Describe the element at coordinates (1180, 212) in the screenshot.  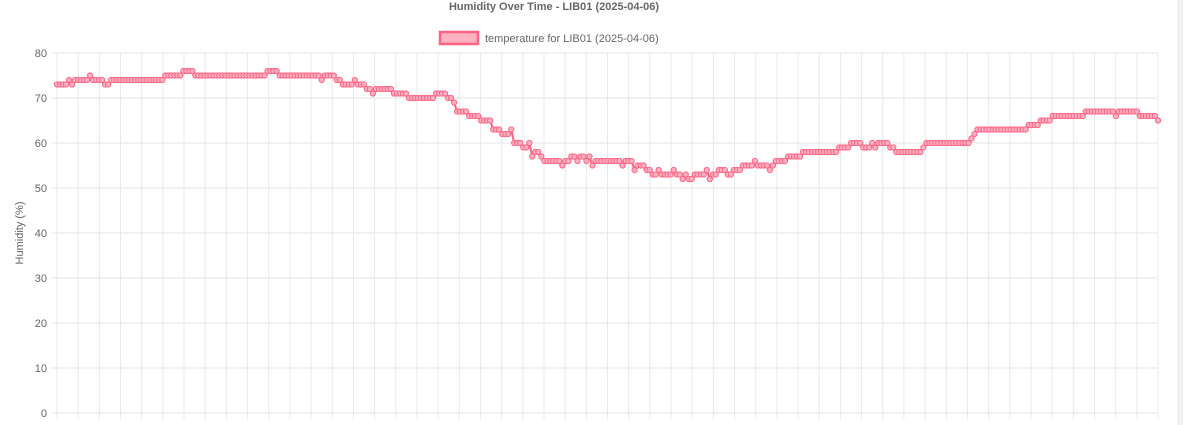
I see `vertical-scrollbar` at that location.